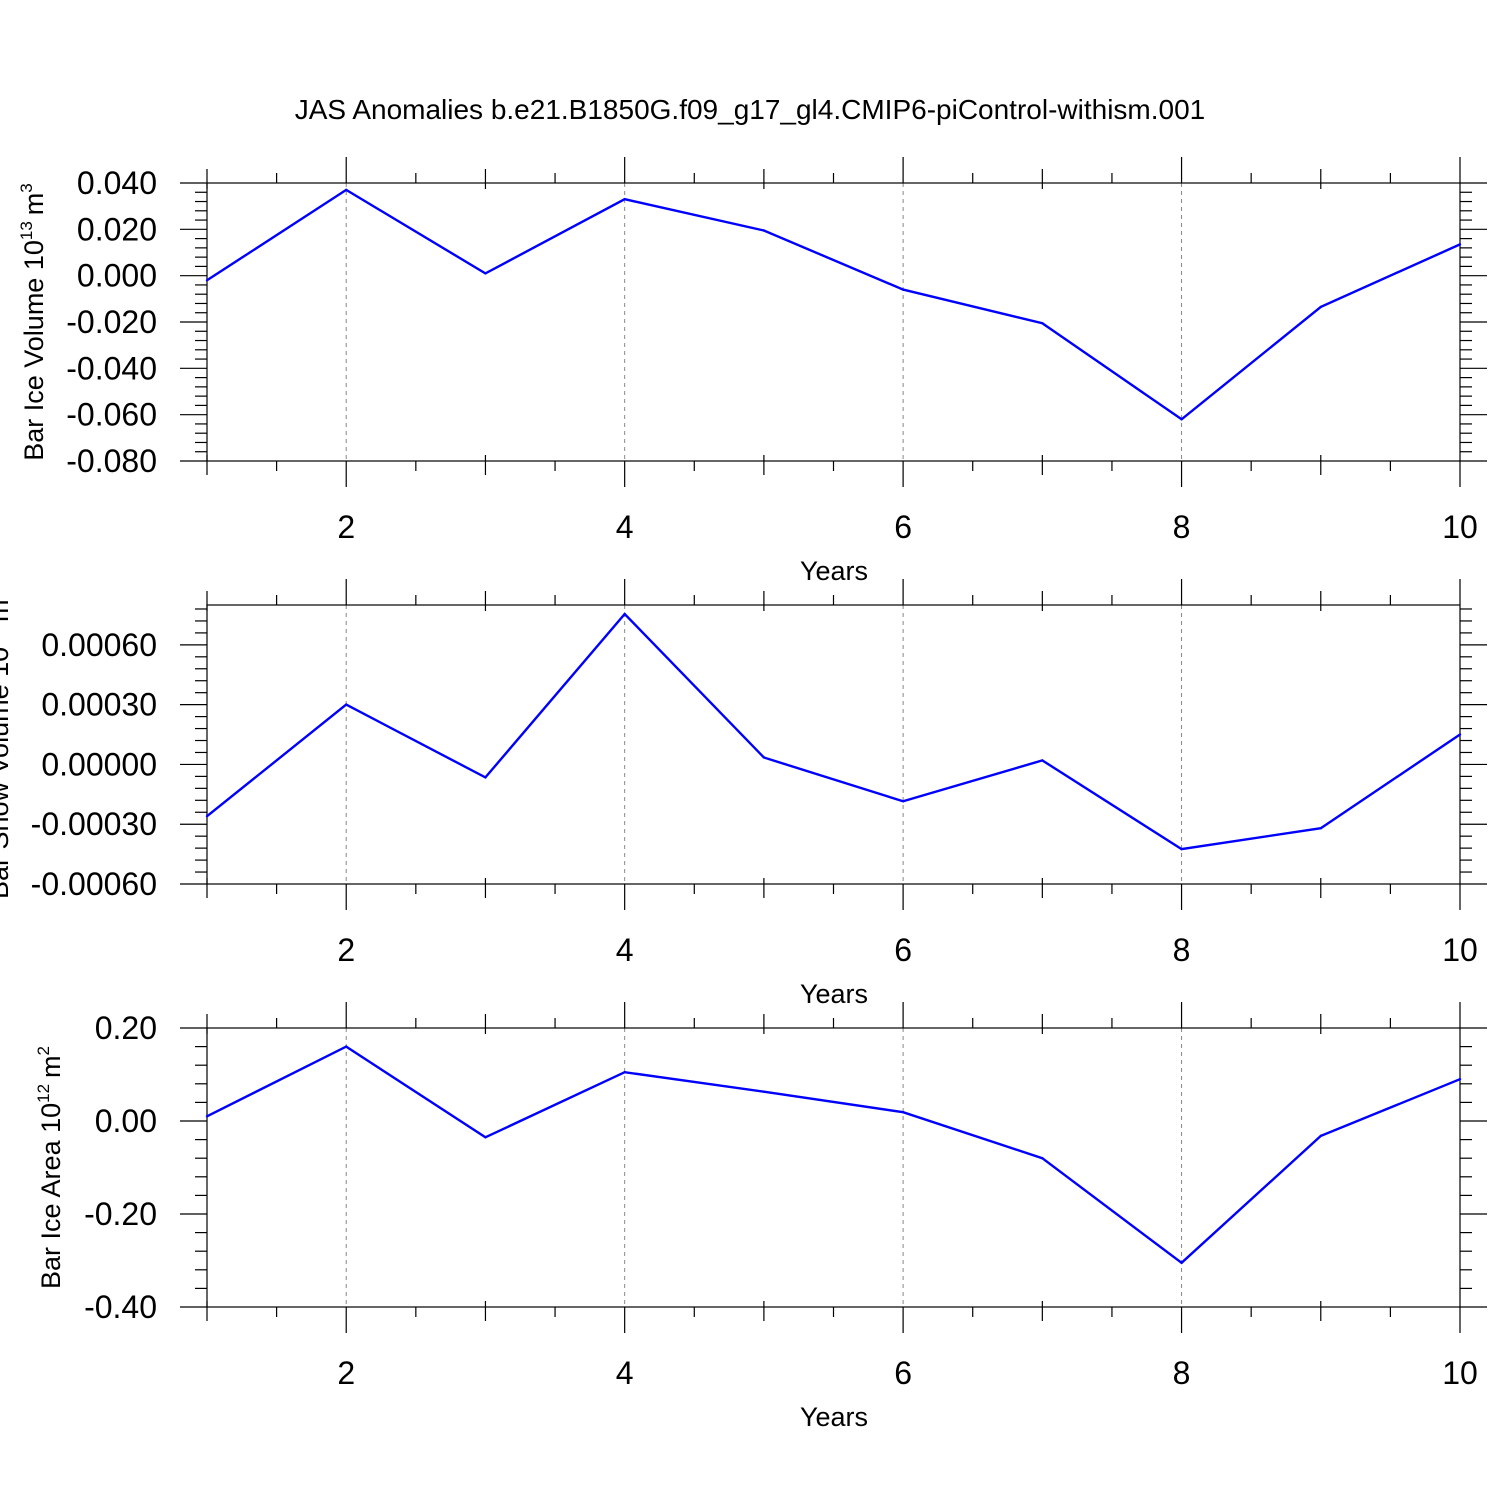 The height and width of the screenshot is (1500, 1500). What do you see at coordinates (94, 824) in the screenshot?
I see `y-tick-label: -0.00030` at bounding box center [94, 824].